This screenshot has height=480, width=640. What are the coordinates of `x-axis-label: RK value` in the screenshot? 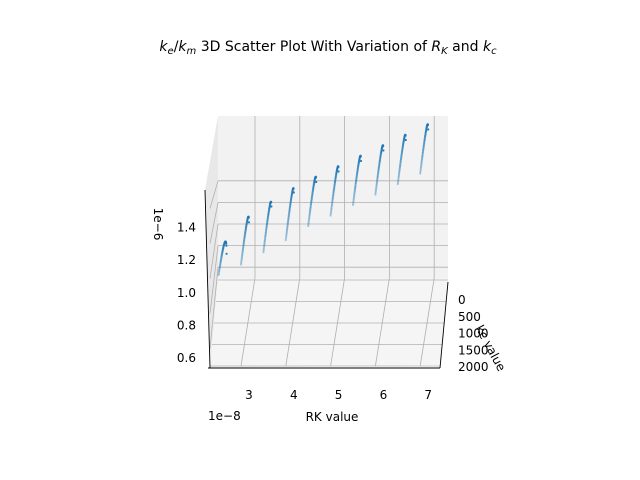 It's located at (332, 417).